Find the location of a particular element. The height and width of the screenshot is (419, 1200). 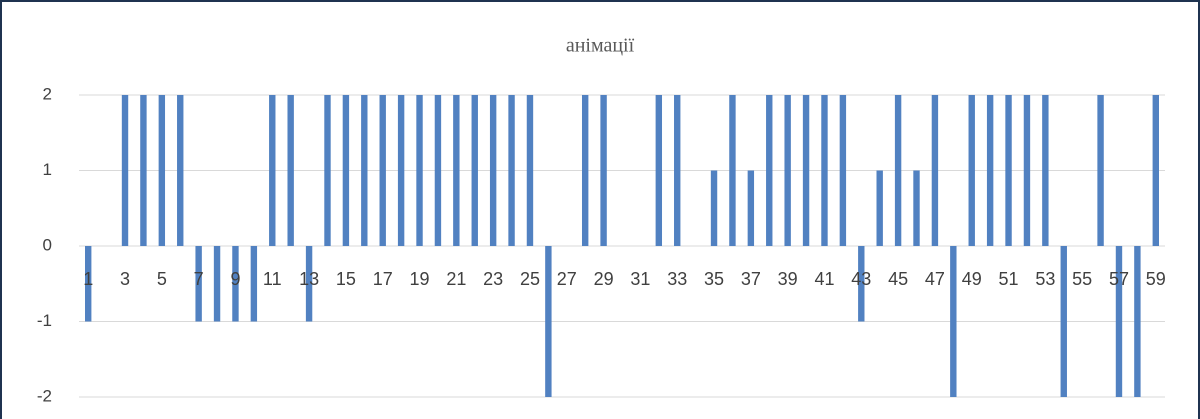

y-tick-label: 0 is located at coordinates (47, 244).